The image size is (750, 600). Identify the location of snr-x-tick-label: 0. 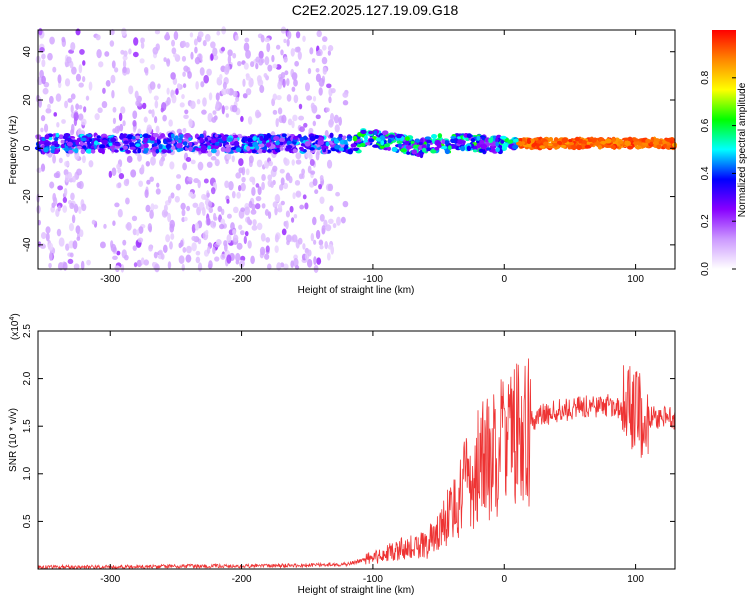
(504, 579).